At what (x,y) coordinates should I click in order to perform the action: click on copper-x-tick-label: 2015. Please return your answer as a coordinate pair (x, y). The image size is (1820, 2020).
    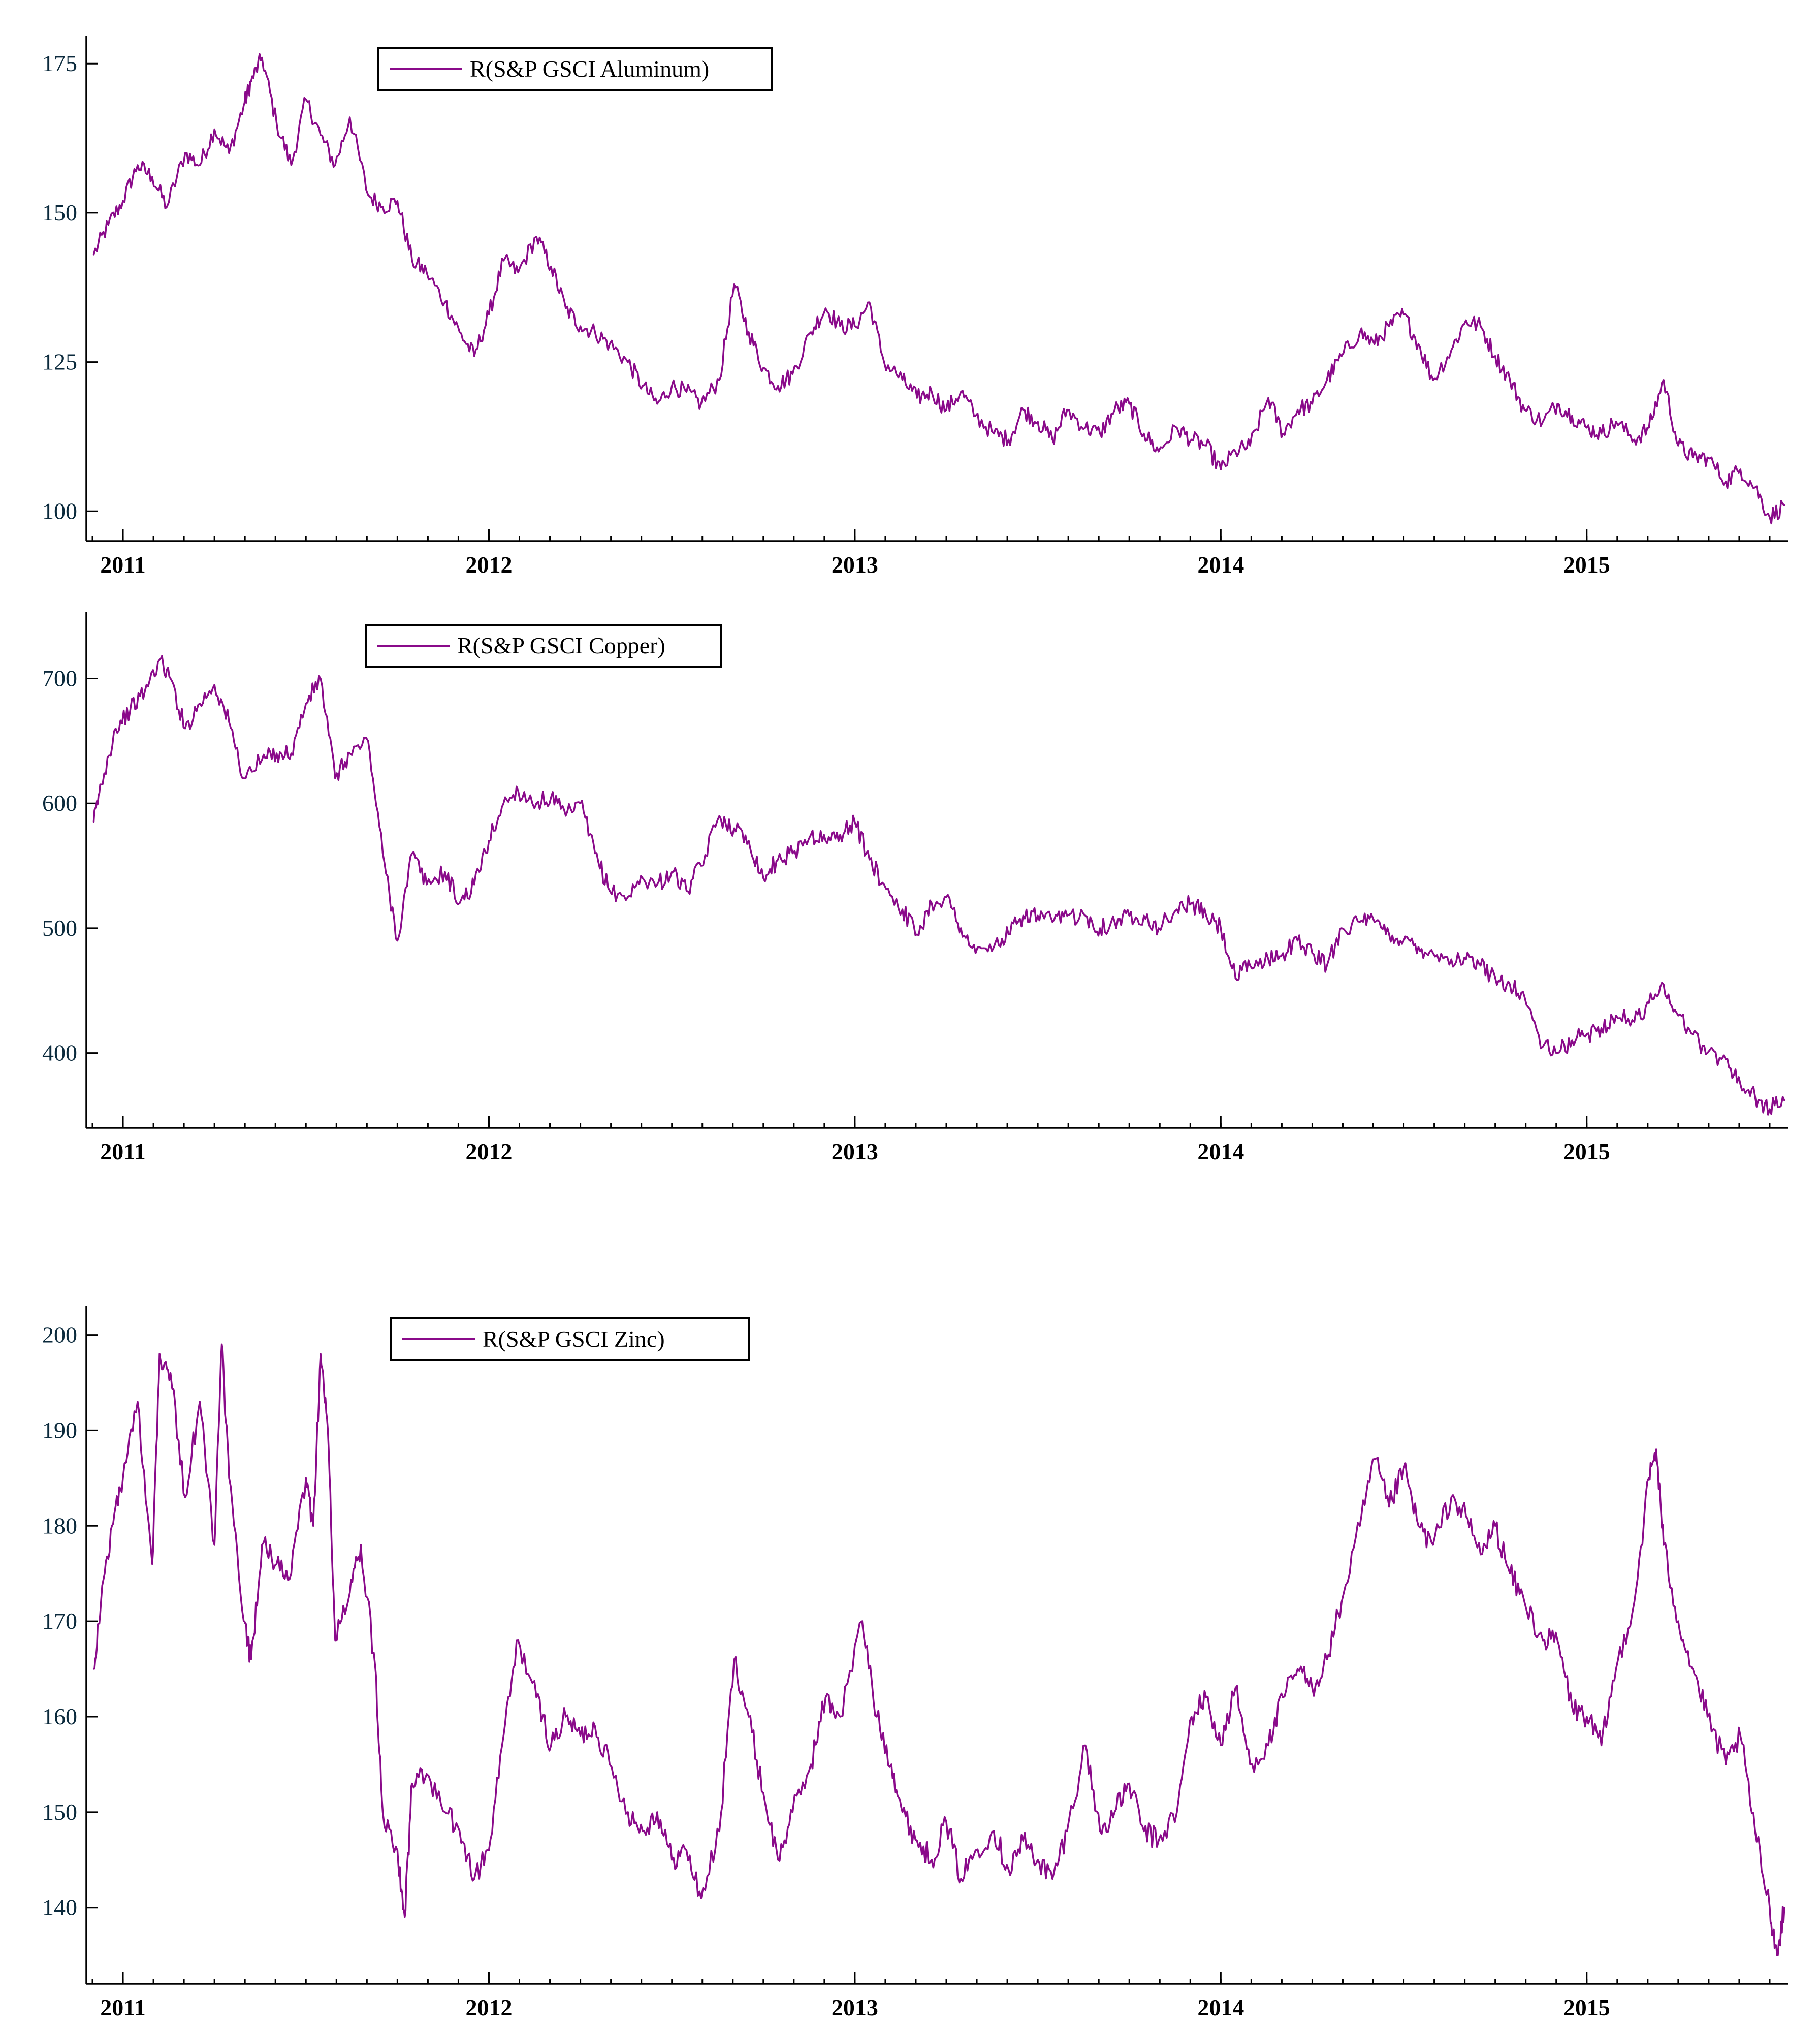
    Looking at the image, I should click on (1586, 1151).